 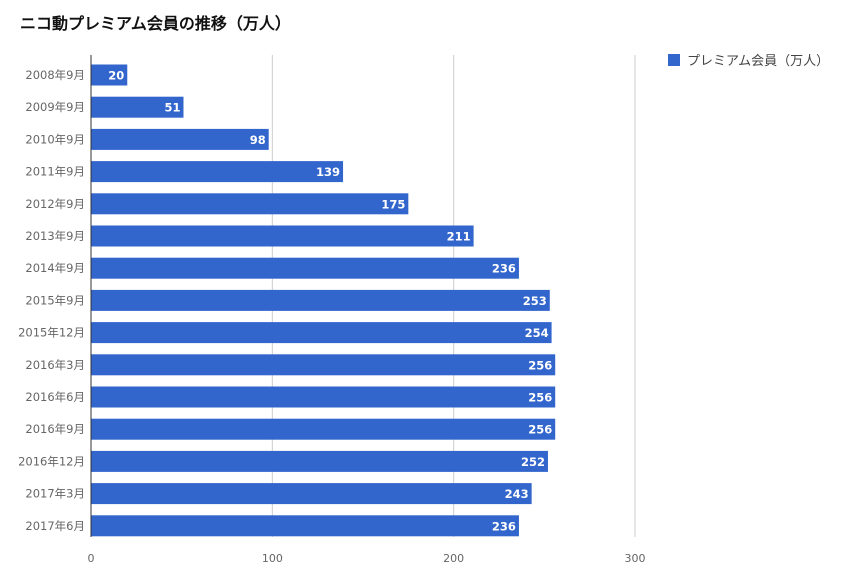 What do you see at coordinates (55, 75) in the screenshot?
I see `category-label: 2008年9月` at bounding box center [55, 75].